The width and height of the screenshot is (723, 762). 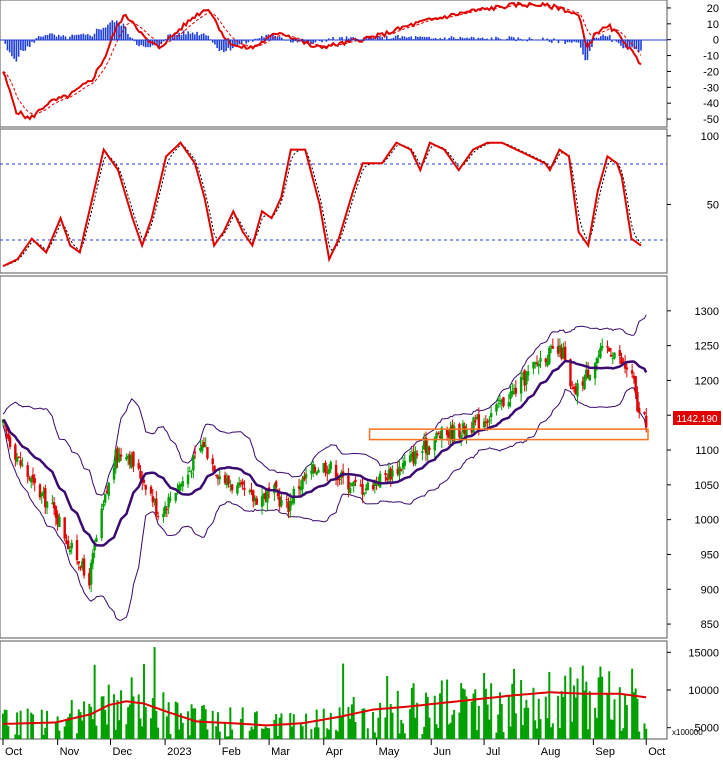 What do you see at coordinates (711, 57) in the screenshot?
I see `macd-axis-tick-label: -10` at bounding box center [711, 57].